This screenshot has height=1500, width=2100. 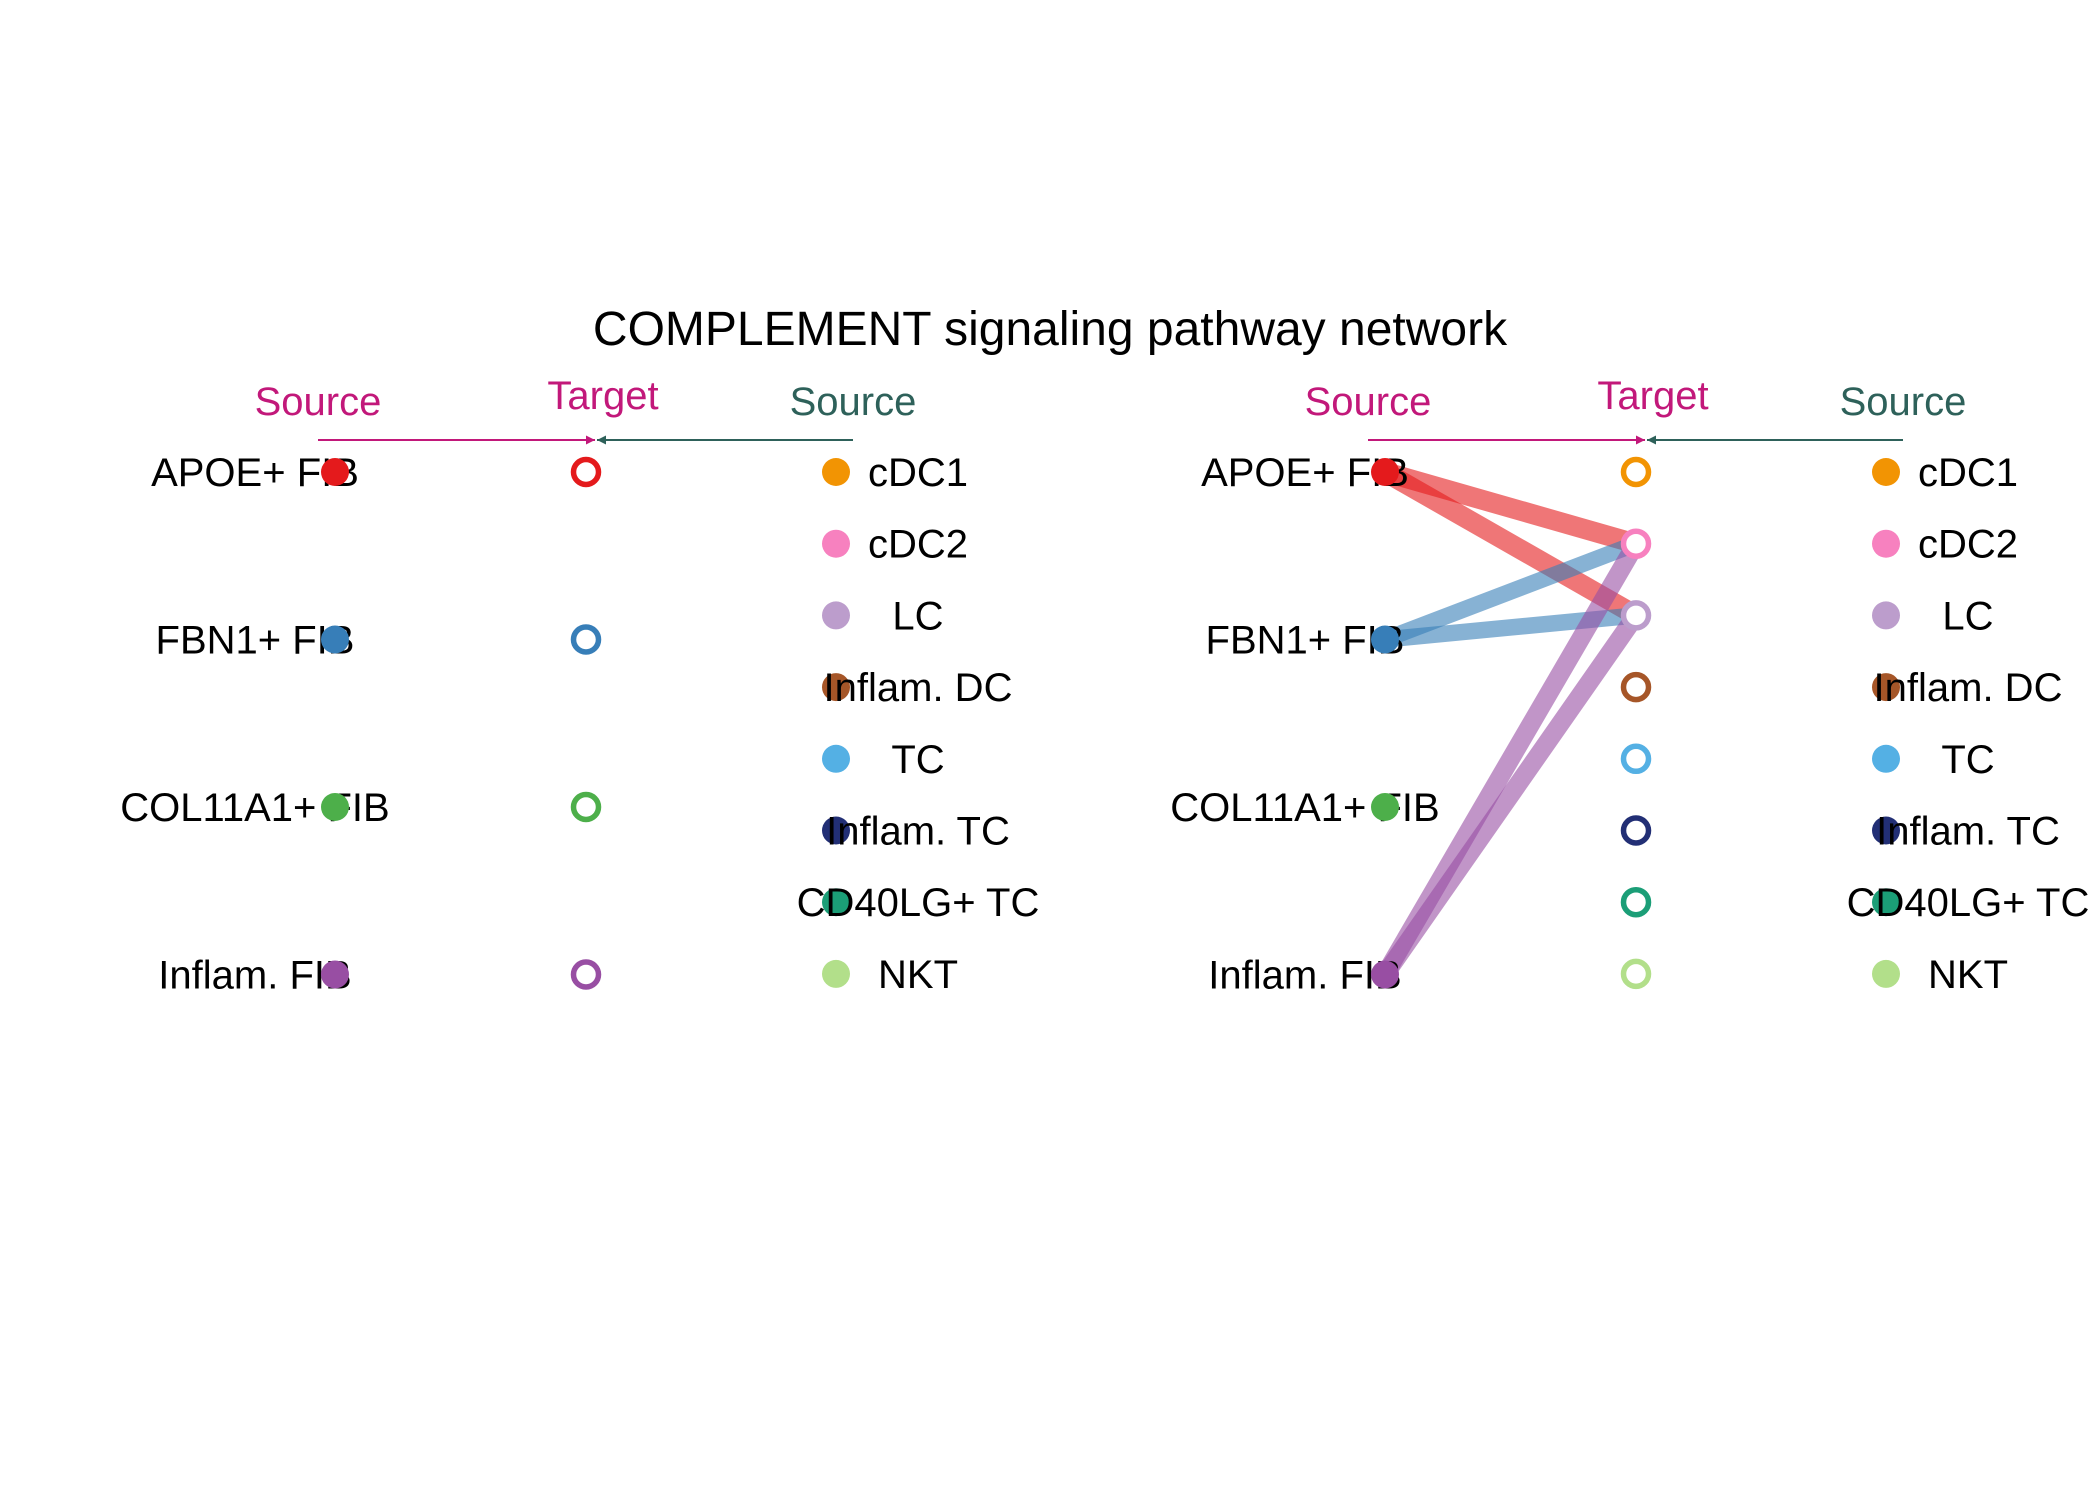 I want to click on edge-fbn1-fib-to-cdc2, so click(x=1510, y=591).